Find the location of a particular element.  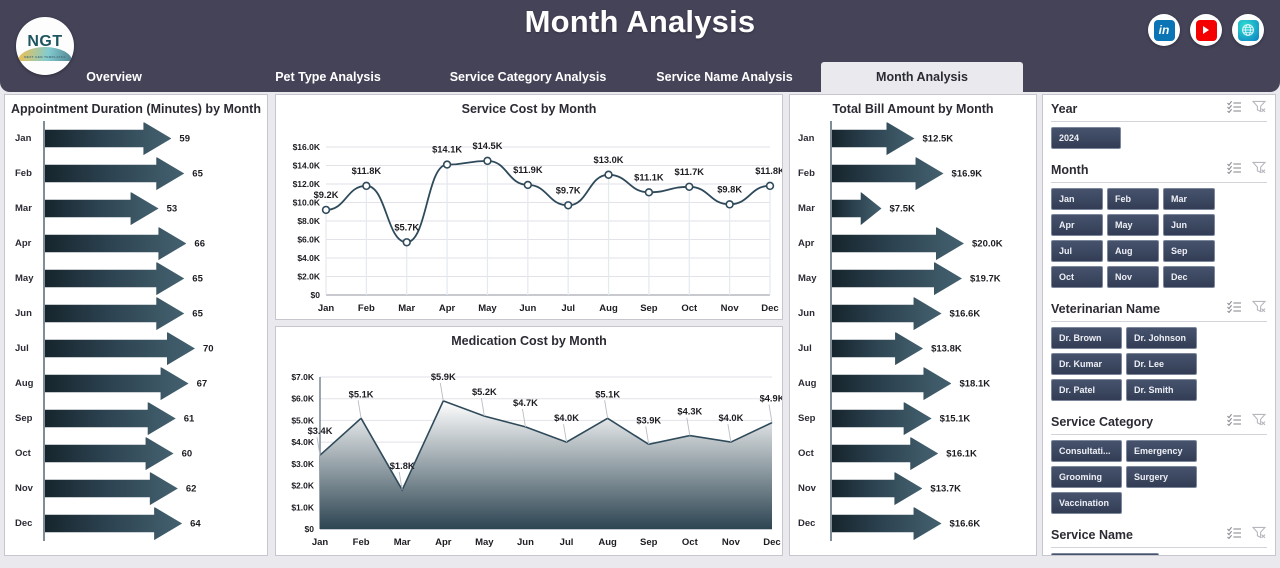

slicer-option: Jul is located at coordinates (1077, 251).